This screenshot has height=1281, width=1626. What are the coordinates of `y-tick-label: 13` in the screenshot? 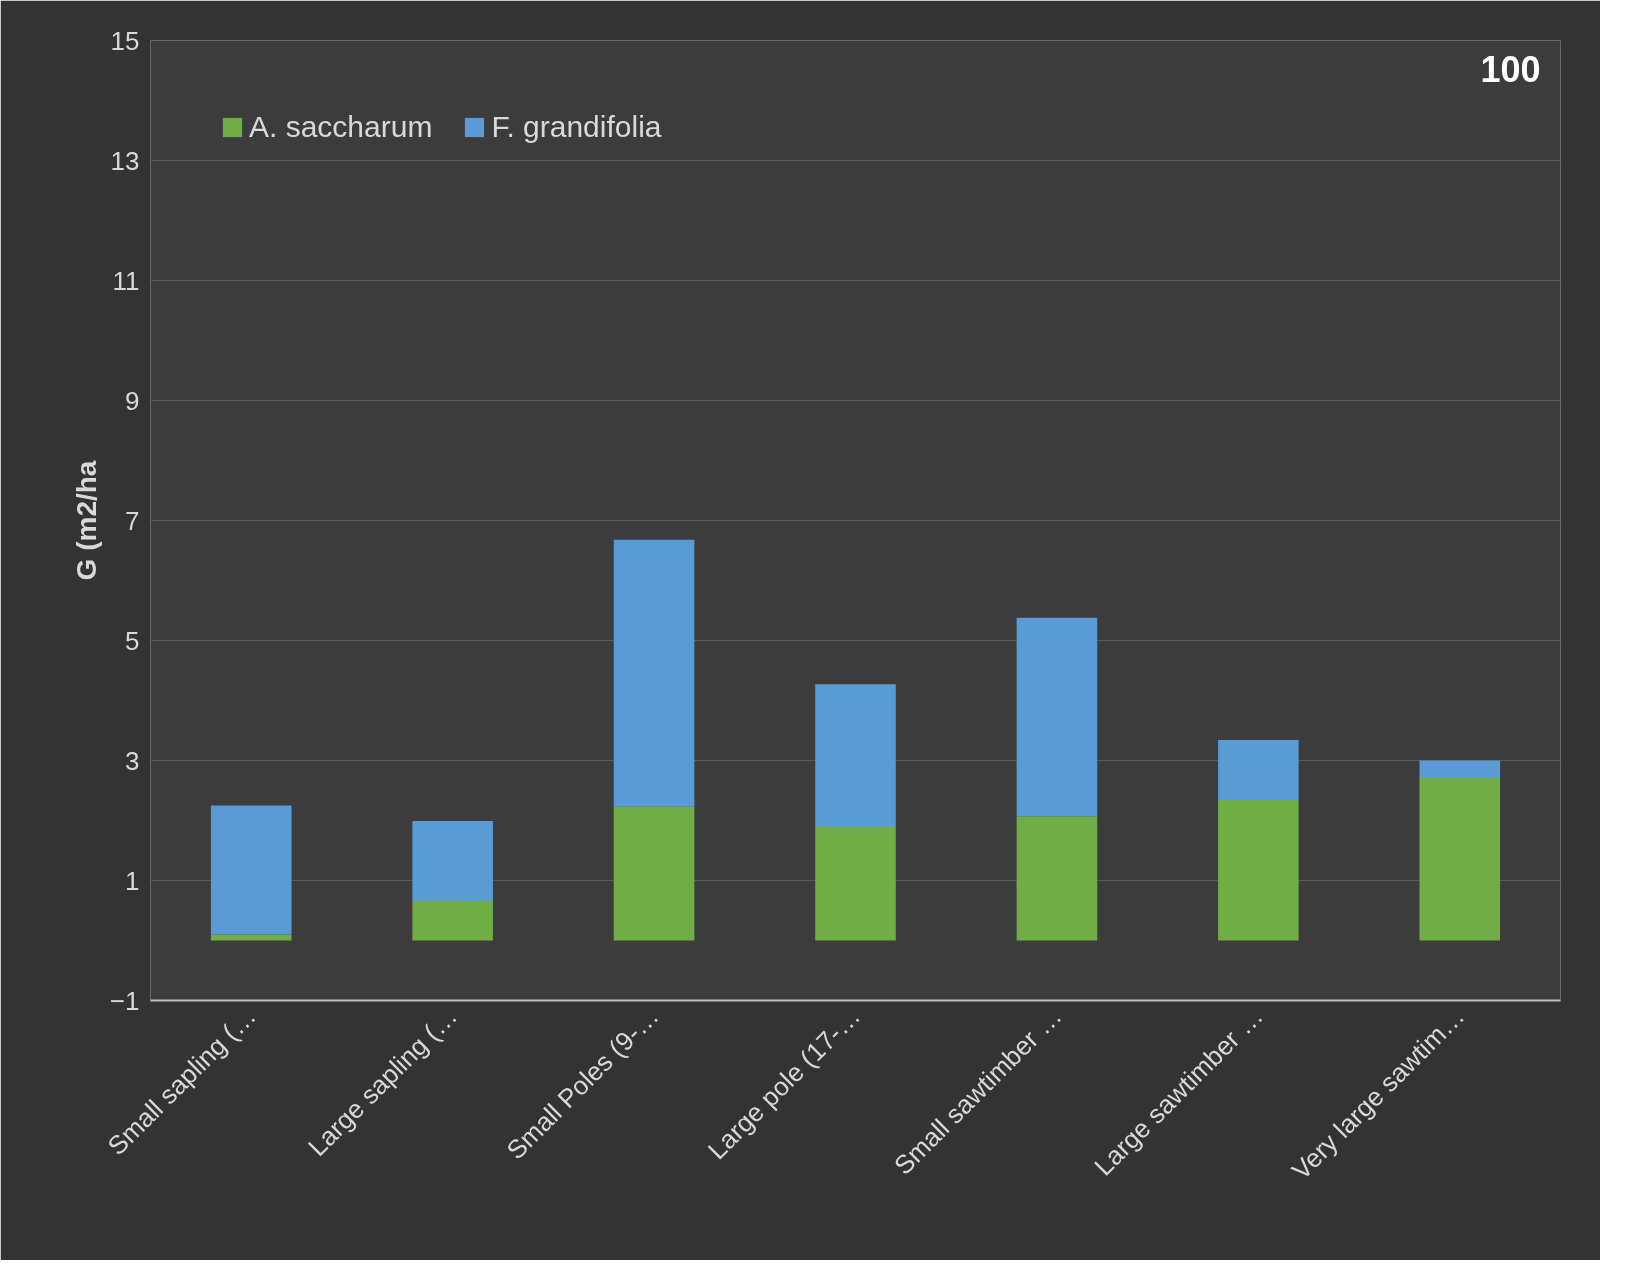 It's located at (125, 160).